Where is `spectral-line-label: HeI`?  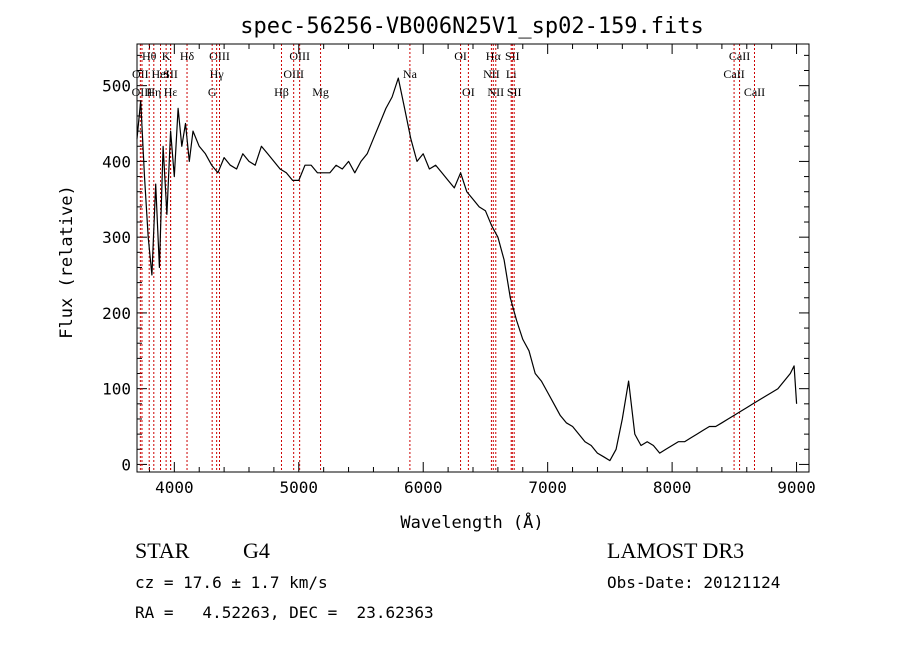
spectral-line-label: HeI is located at coordinates (161, 74).